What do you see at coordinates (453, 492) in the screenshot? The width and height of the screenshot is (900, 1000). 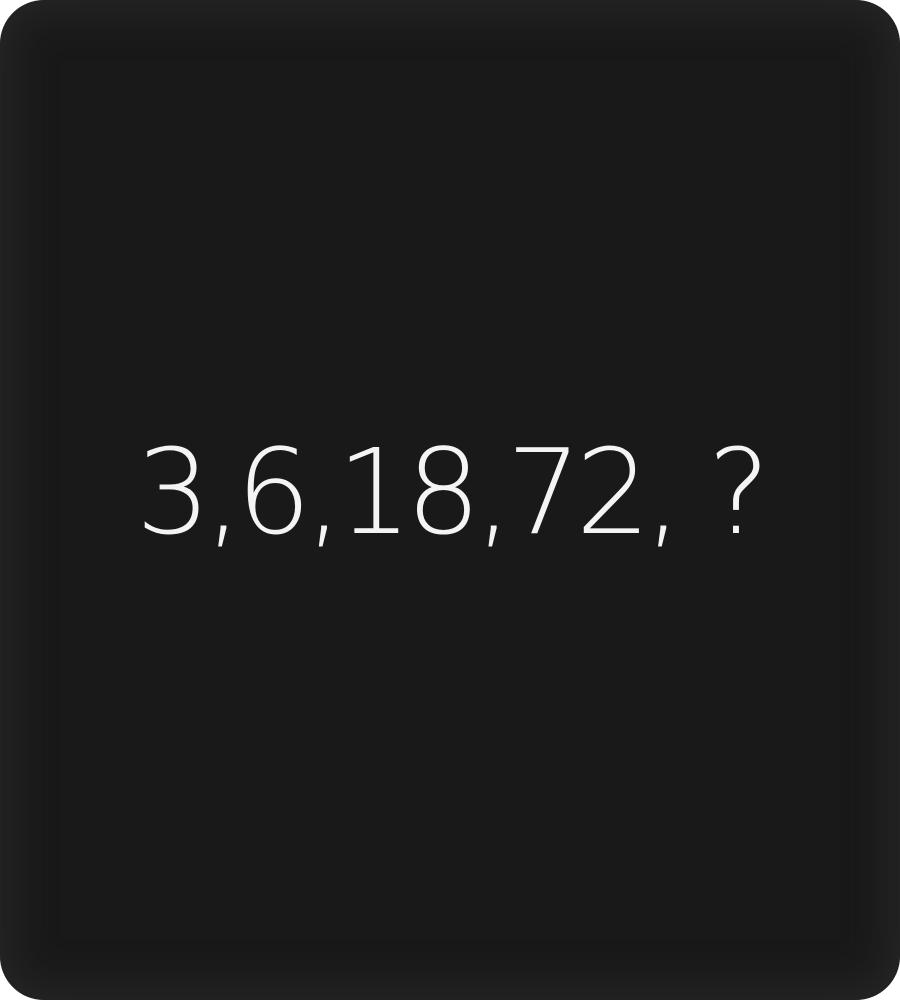 I see `number-sequence-question: 3,6,18,72, ?` at bounding box center [453, 492].